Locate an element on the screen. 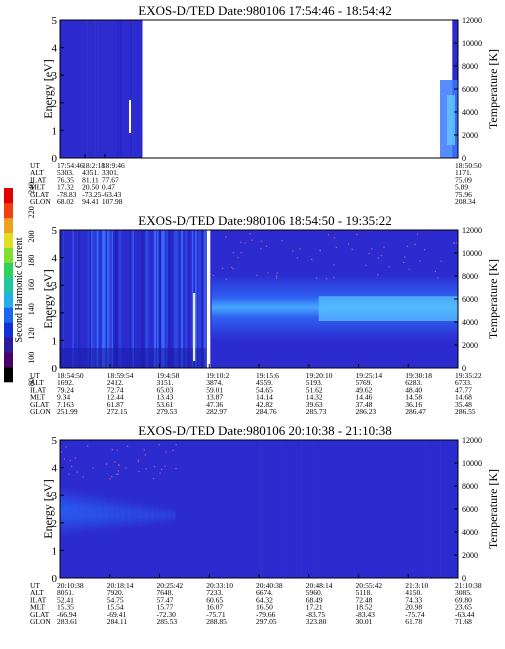  colorbar-label: Second Harmonic Current is located at coordinates (19, 289).